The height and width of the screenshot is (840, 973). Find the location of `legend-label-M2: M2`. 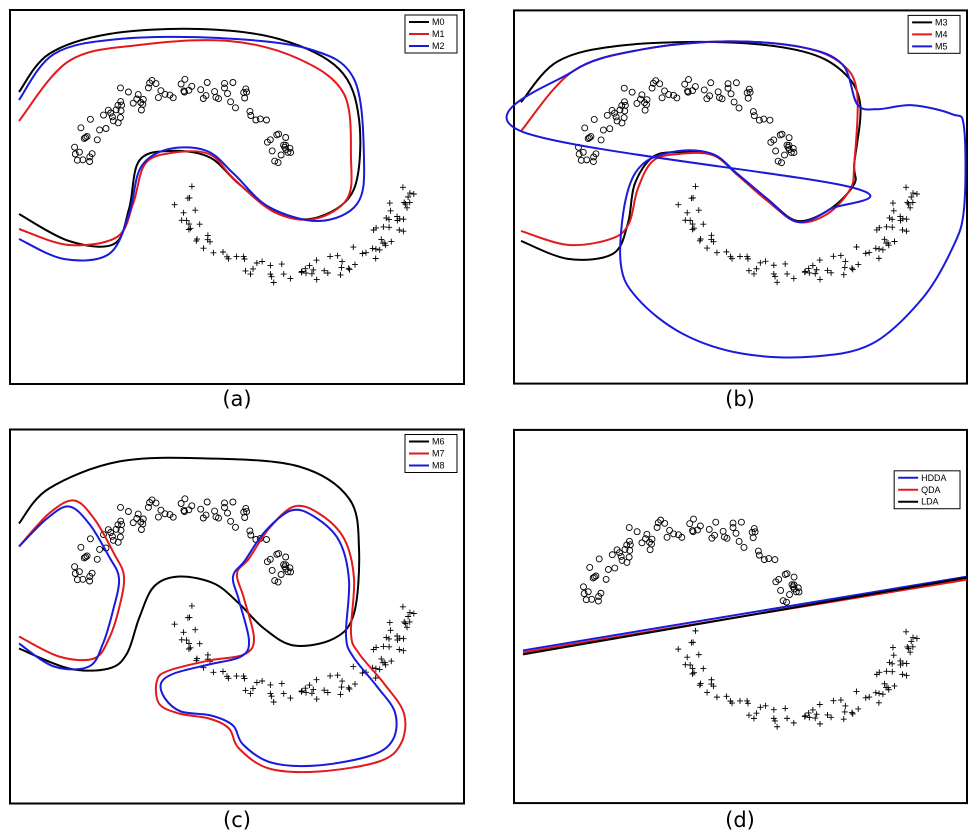

legend-label-M2: M2 is located at coordinates (438, 46).